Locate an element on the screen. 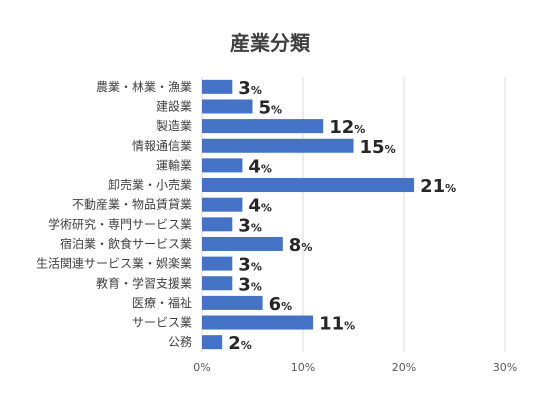 Image resolution: width=540 pixels, height=405 pixels. data-label: 6% is located at coordinates (281, 304).